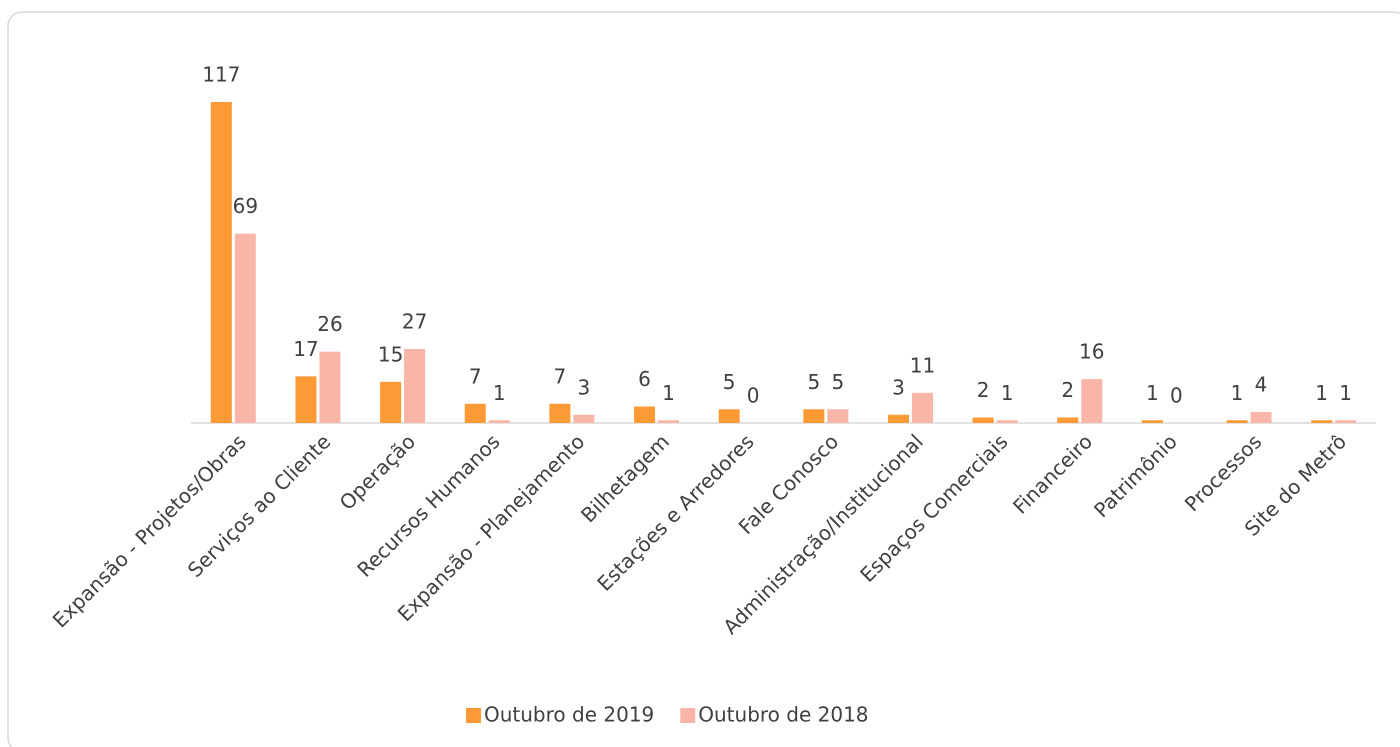  Describe the element at coordinates (221, 75) in the screenshot. I see `value-label: 117` at that location.